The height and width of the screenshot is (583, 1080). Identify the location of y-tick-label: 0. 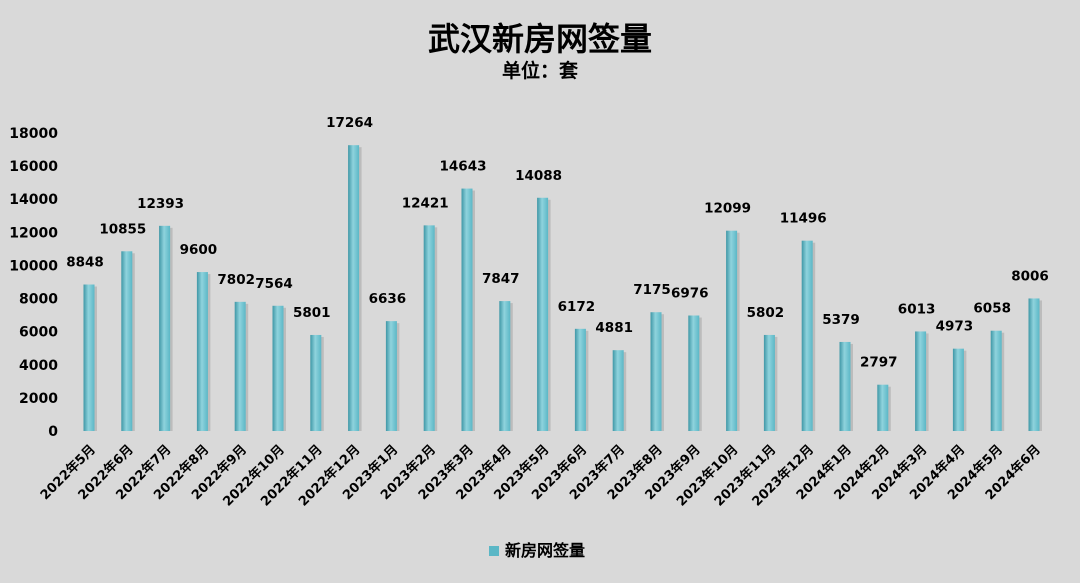
(53, 432).